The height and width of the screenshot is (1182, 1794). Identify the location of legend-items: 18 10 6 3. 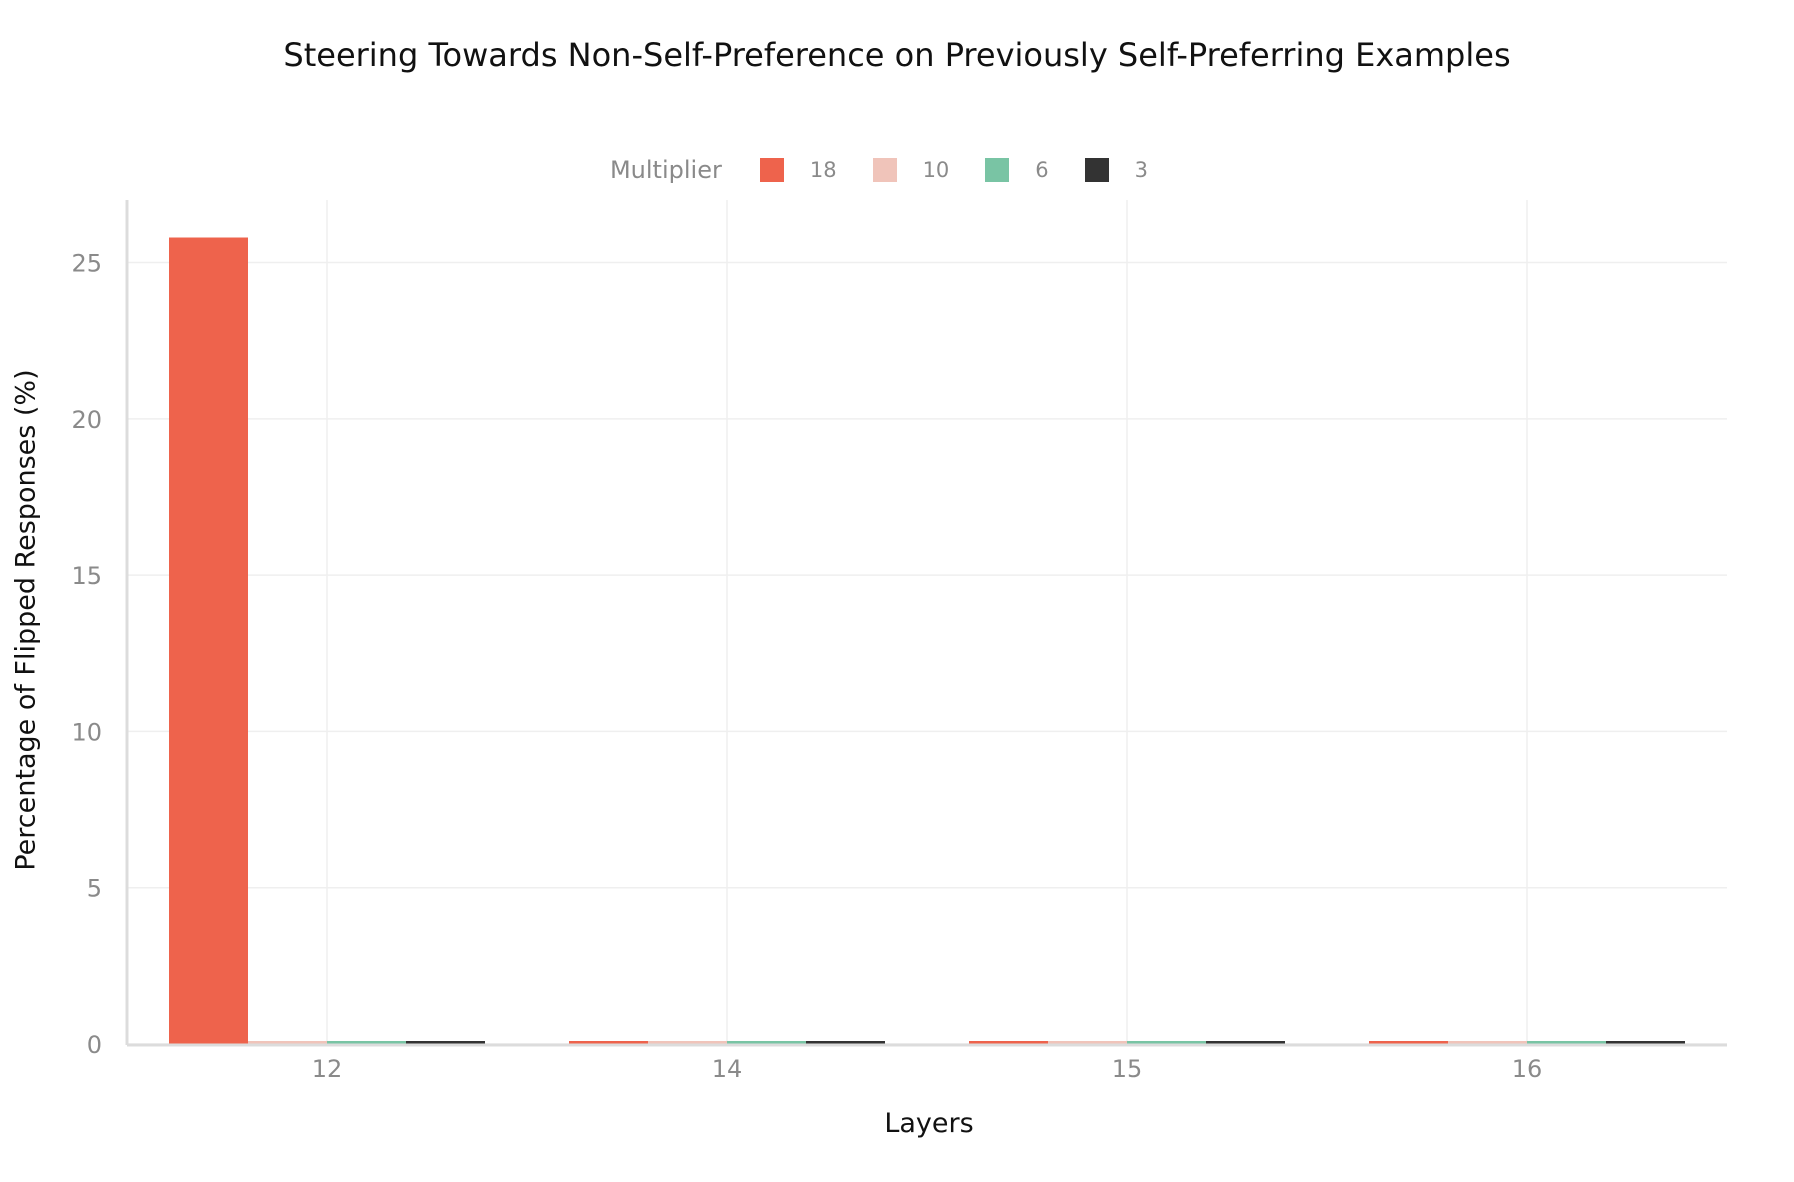
(971, 170).